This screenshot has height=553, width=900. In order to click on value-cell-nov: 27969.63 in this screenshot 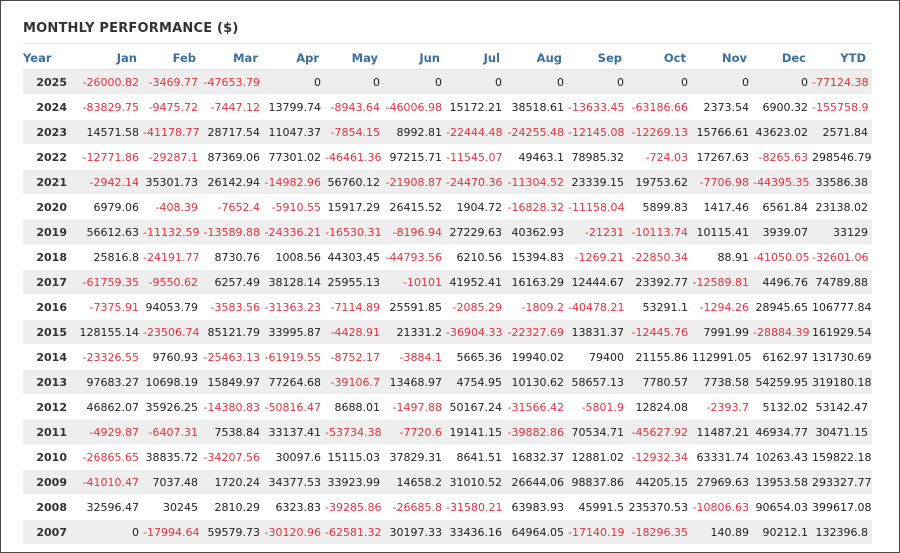, I will do `click(722, 482)`.